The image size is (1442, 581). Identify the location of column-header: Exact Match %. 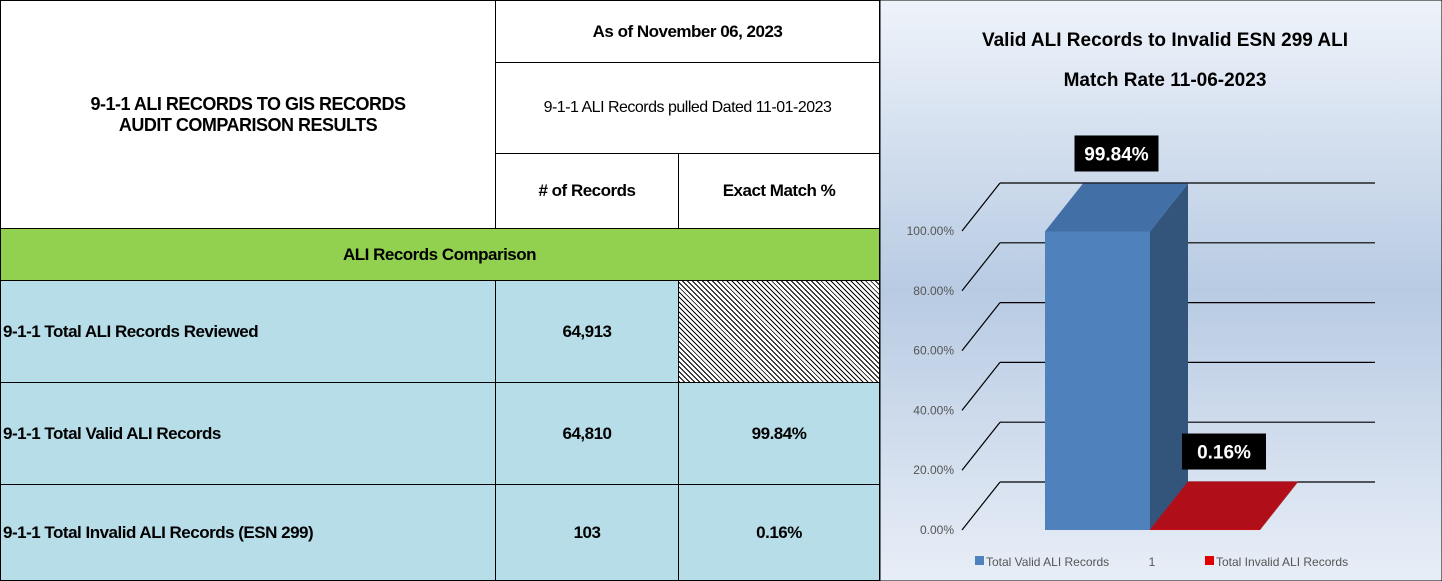
(779, 191).